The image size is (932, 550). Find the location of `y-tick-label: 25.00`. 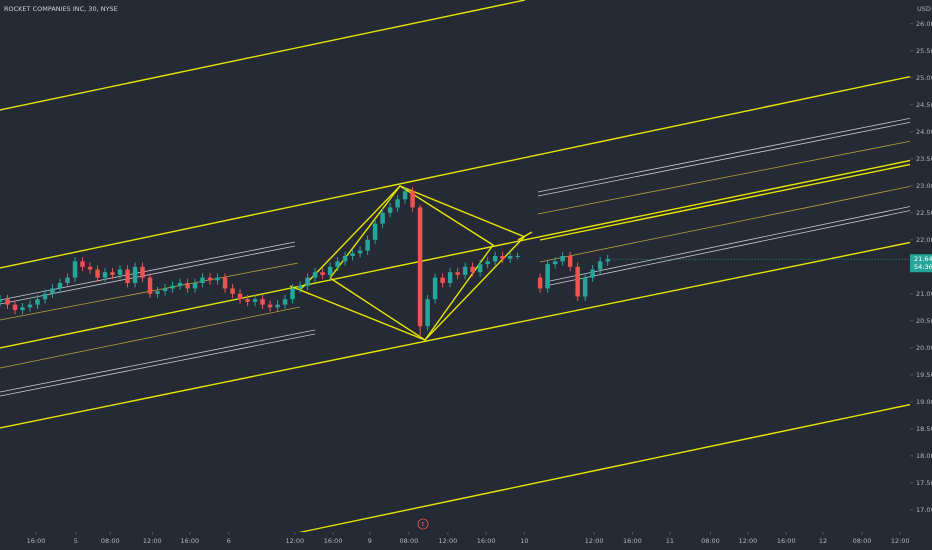

y-tick-label: 25.00 is located at coordinates (924, 78).